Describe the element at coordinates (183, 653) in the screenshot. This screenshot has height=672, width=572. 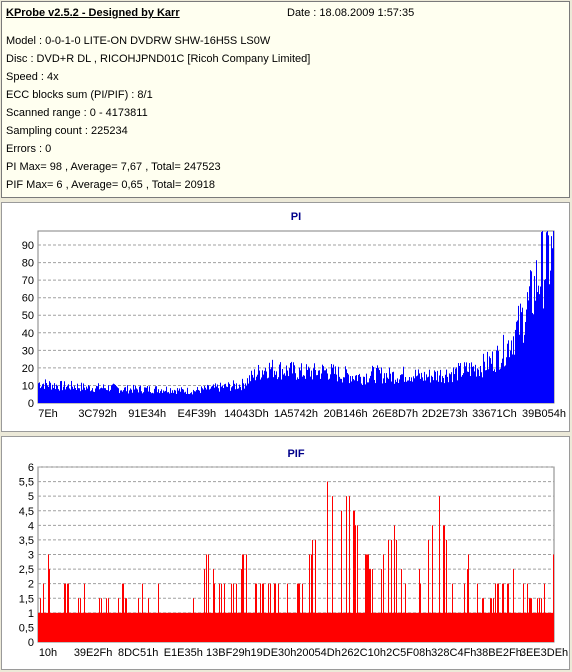
I see `pif-x-tick-label: E1E35h` at that location.